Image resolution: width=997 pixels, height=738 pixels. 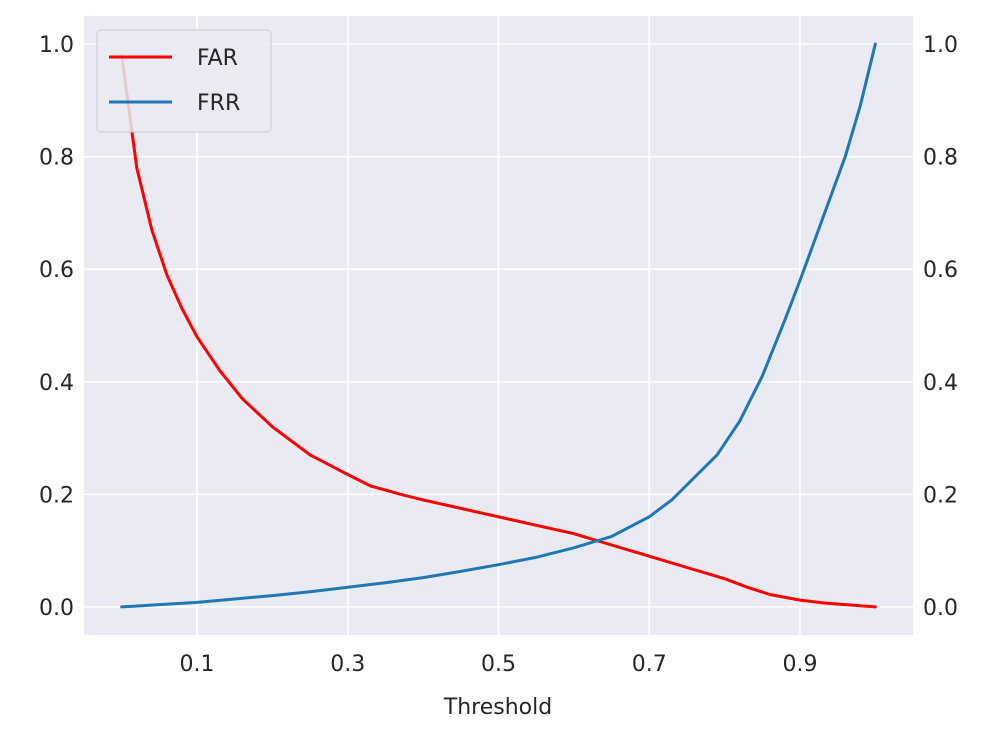 I want to click on x-tick-label: 0.1, so click(x=197, y=664).